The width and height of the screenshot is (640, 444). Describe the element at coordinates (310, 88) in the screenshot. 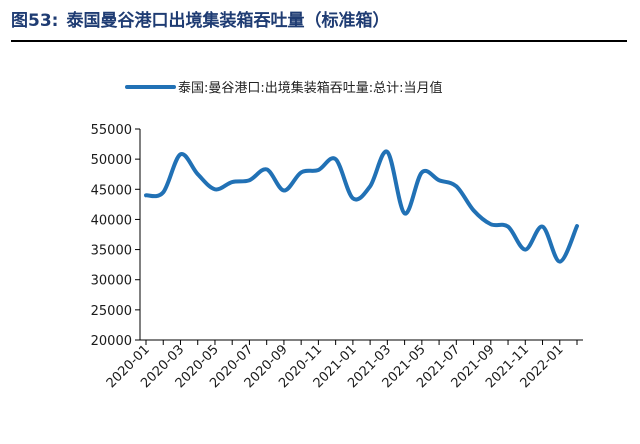

I see `legend-label: 泰国:曼谷港口:出境集装箱吞吐量:总计:当月值` at that location.